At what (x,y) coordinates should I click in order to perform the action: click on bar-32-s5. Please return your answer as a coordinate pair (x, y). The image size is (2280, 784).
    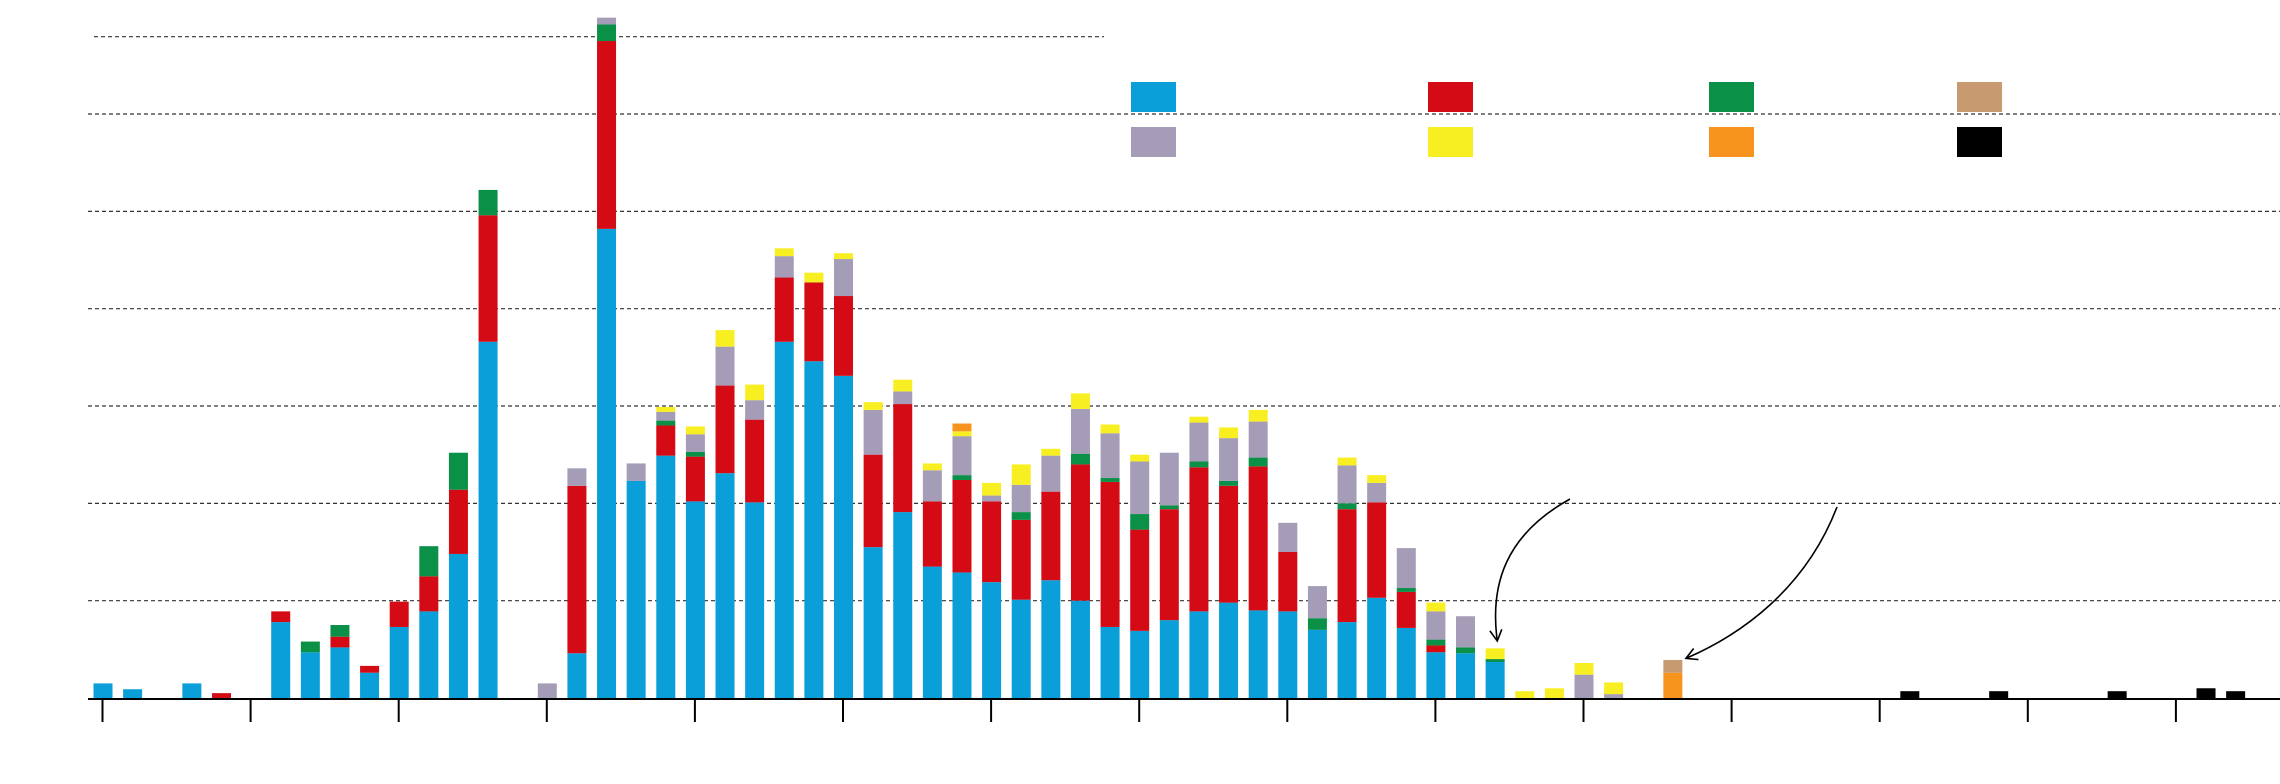
    Looking at the image, I should click on (1051, 473).